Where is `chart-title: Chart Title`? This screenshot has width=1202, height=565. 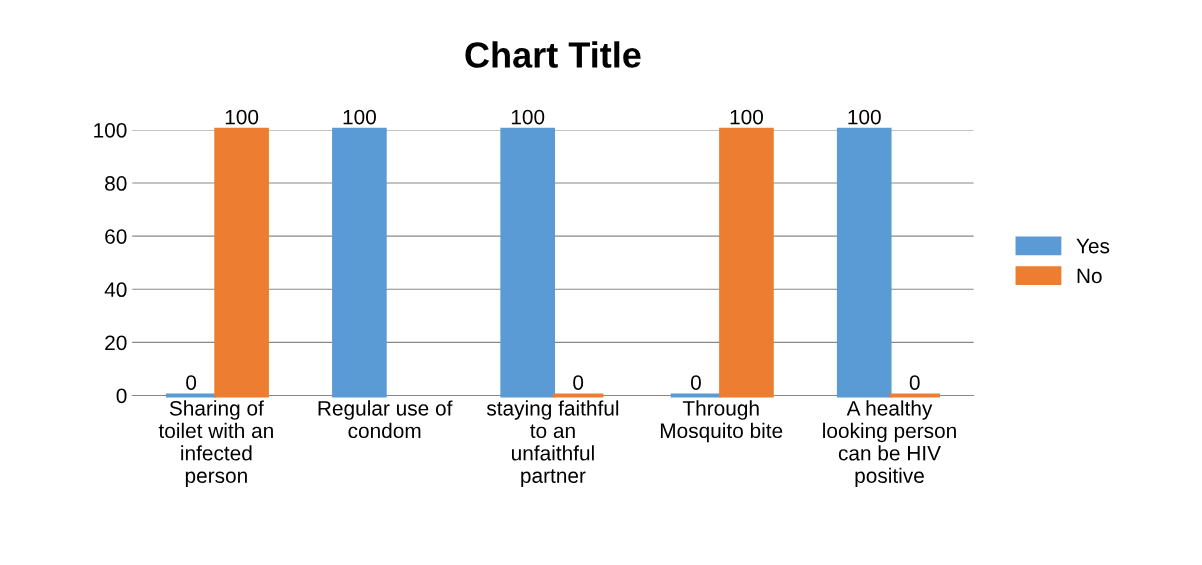 chart-title: Chart Title is located at coordinates (553, 54).